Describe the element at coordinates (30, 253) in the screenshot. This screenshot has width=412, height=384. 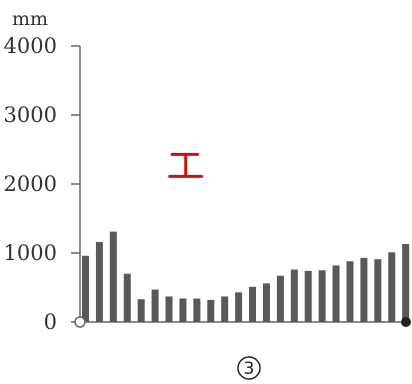
I see `y-tick-label: 1000` at that location.